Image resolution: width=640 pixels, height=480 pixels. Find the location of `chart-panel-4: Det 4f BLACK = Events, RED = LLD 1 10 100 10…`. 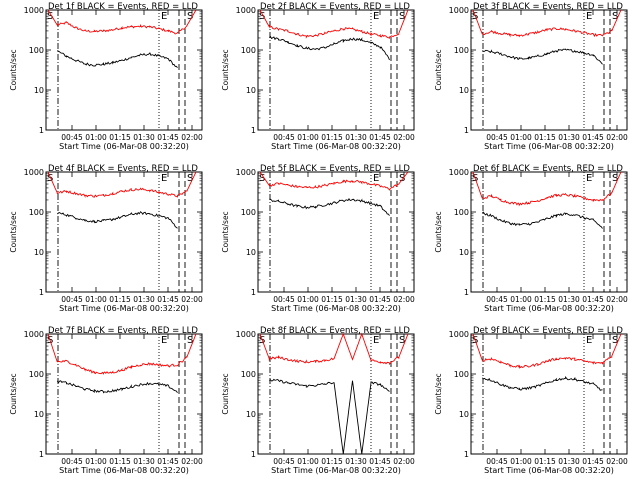

chart-panel-4: Det 4f BLACK = Events, RED = LLD 1 10 100 10… is located at coordinates (106, 238).